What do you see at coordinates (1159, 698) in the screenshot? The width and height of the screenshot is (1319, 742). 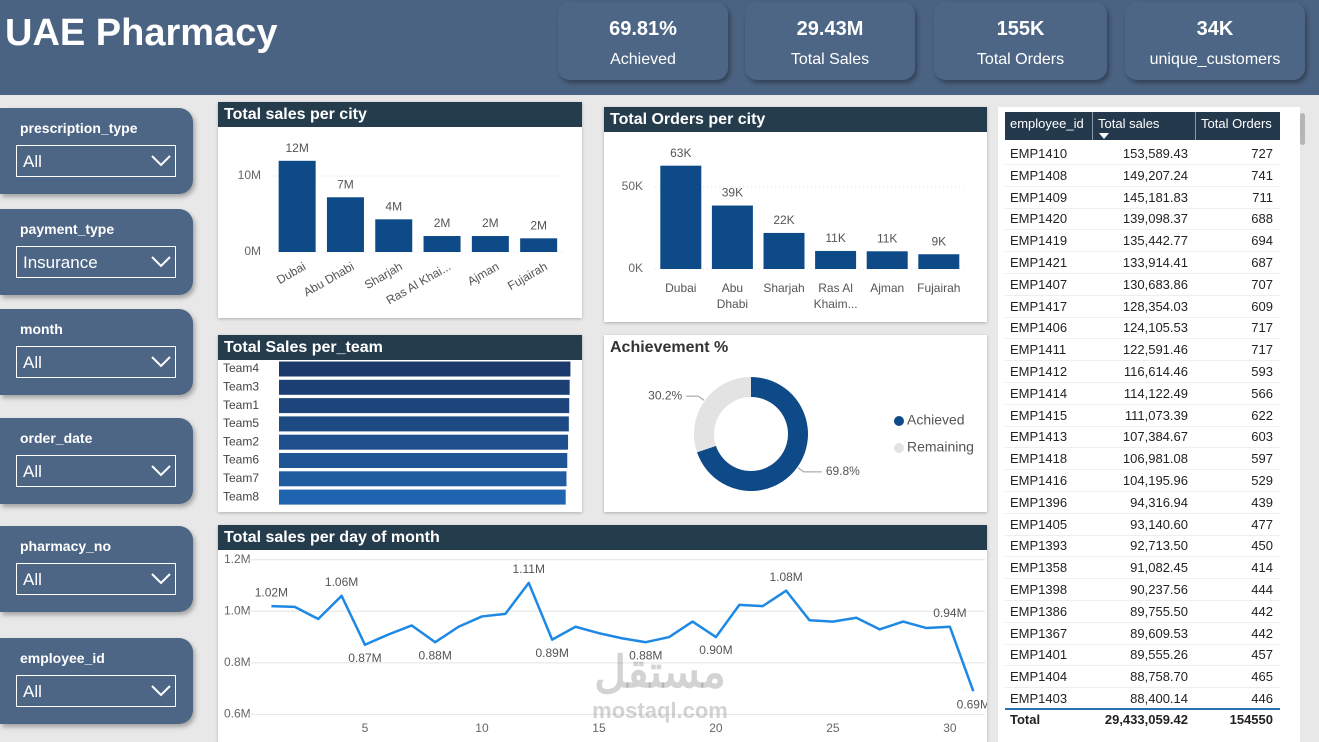 I see `table-cell: 88,400.14` at bounding box center [1159, 698].